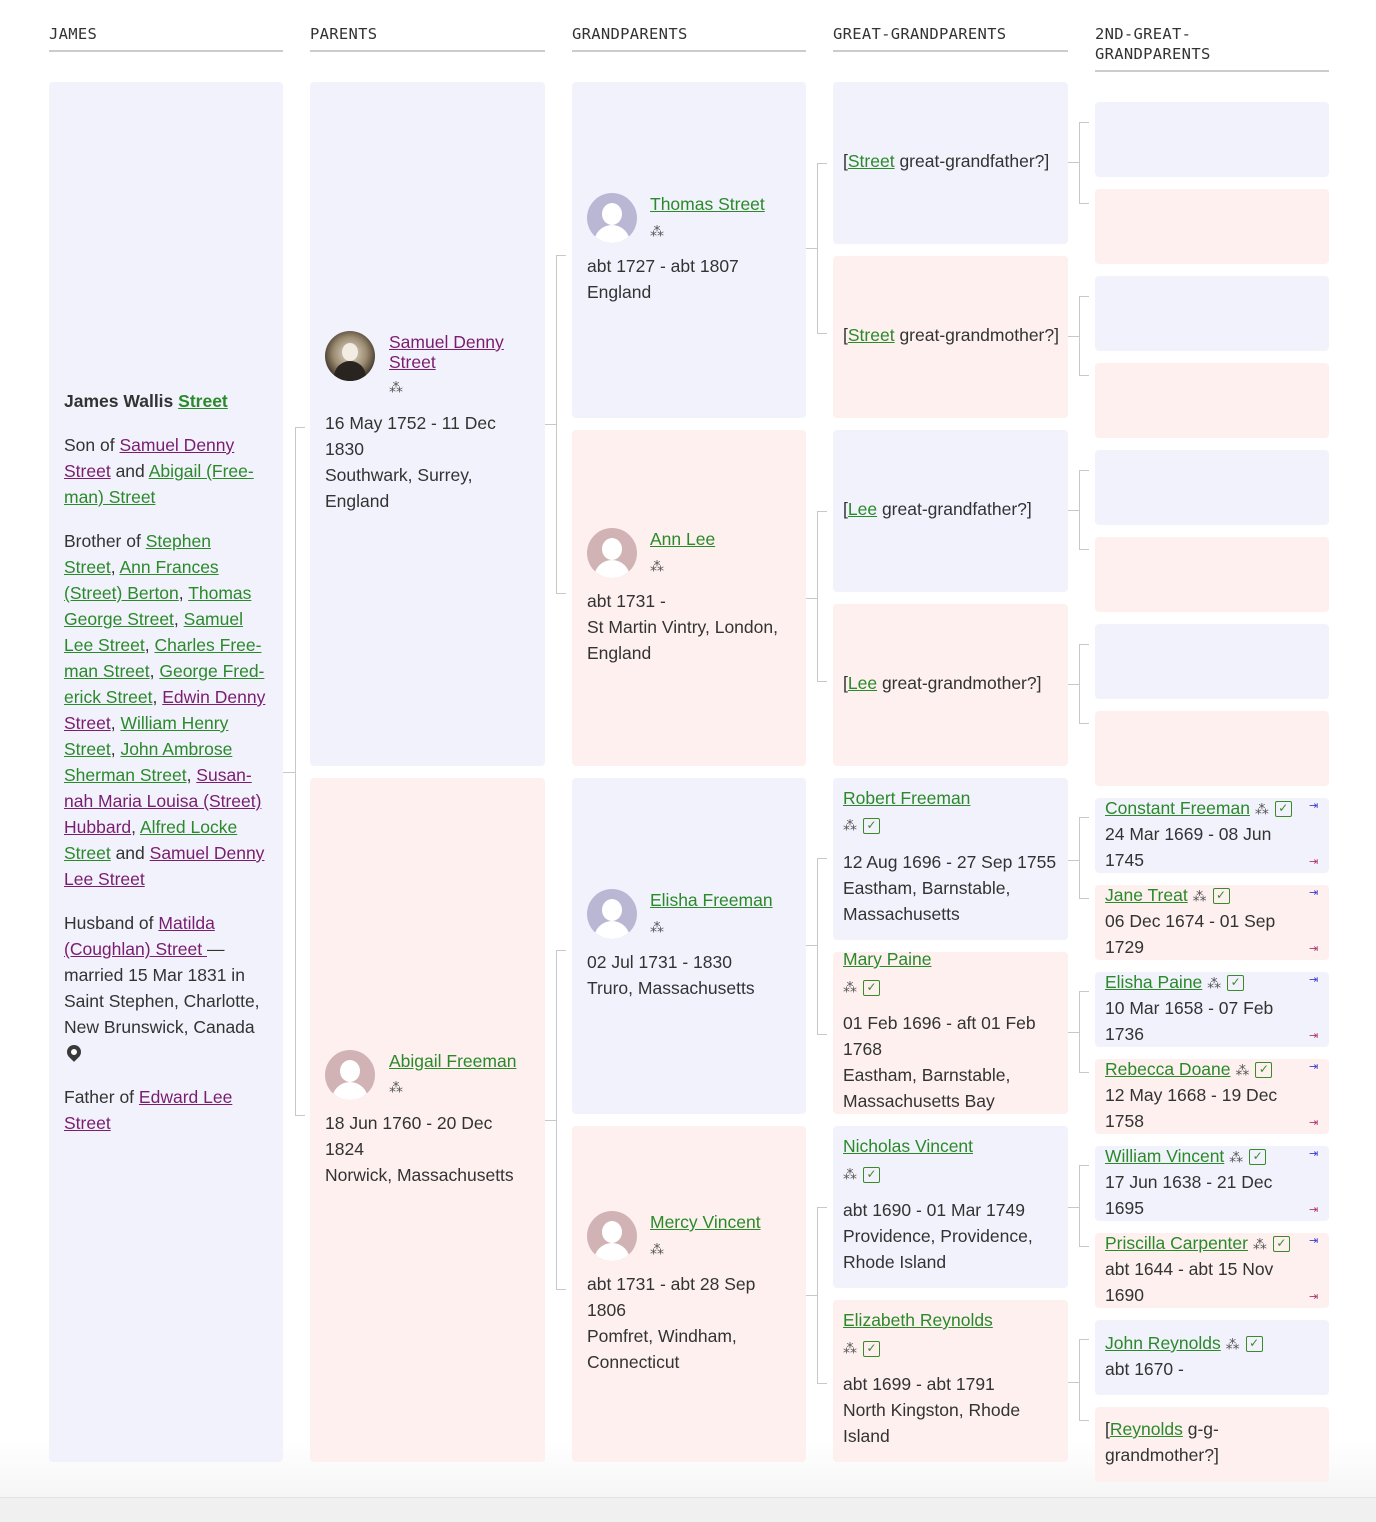  I want to click on ancestor-name-link: Robert Freeman, so click(907, 798).